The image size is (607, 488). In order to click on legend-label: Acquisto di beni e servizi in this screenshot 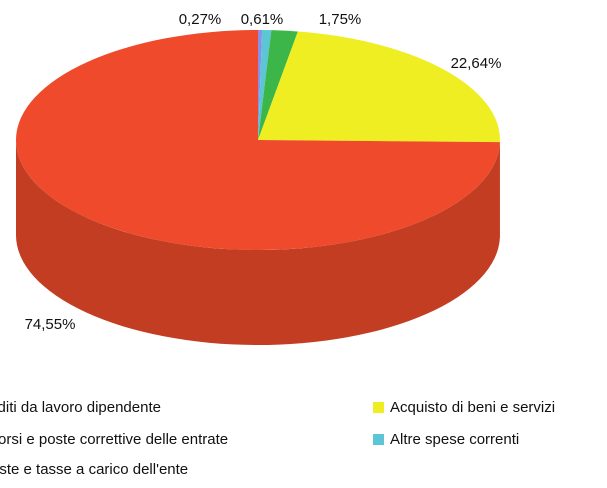, I will do `click(472, 407)`.